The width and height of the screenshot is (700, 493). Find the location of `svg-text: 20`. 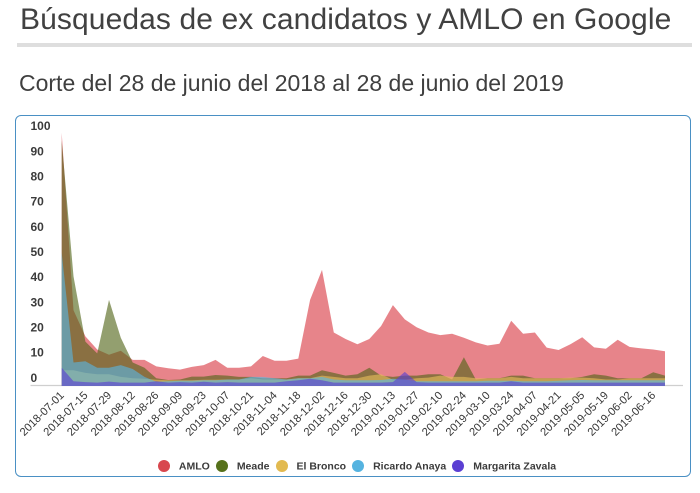

svg-text: 20 is located at coordinates (38, 328).